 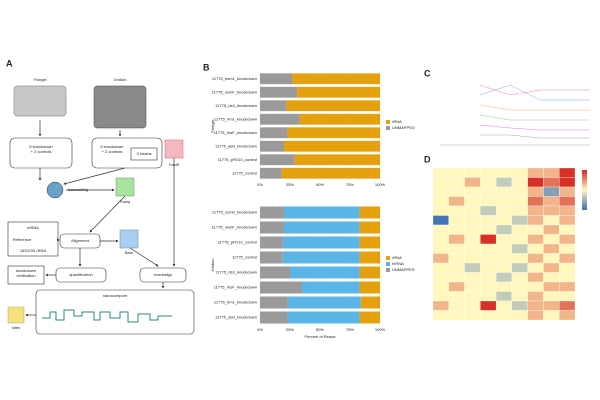 I want to click on panel-label: D, so click(x=427, y=159).